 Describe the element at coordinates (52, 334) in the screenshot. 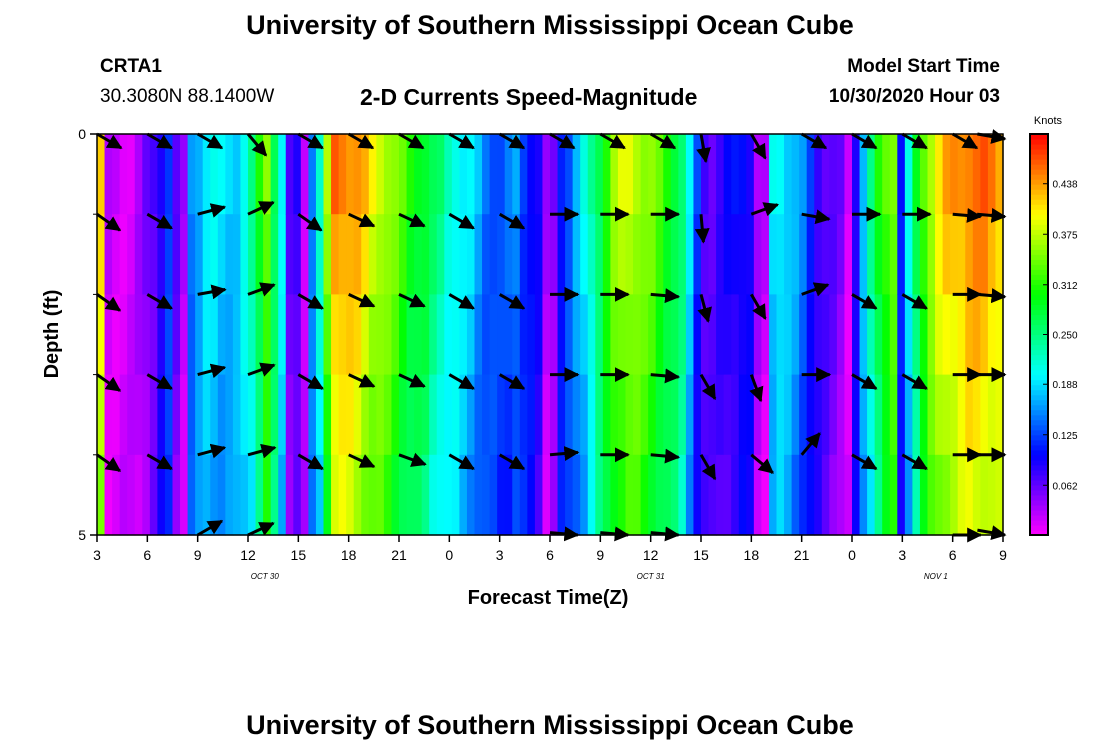

I see `y-axis-label: Depth (ft)` at that location.